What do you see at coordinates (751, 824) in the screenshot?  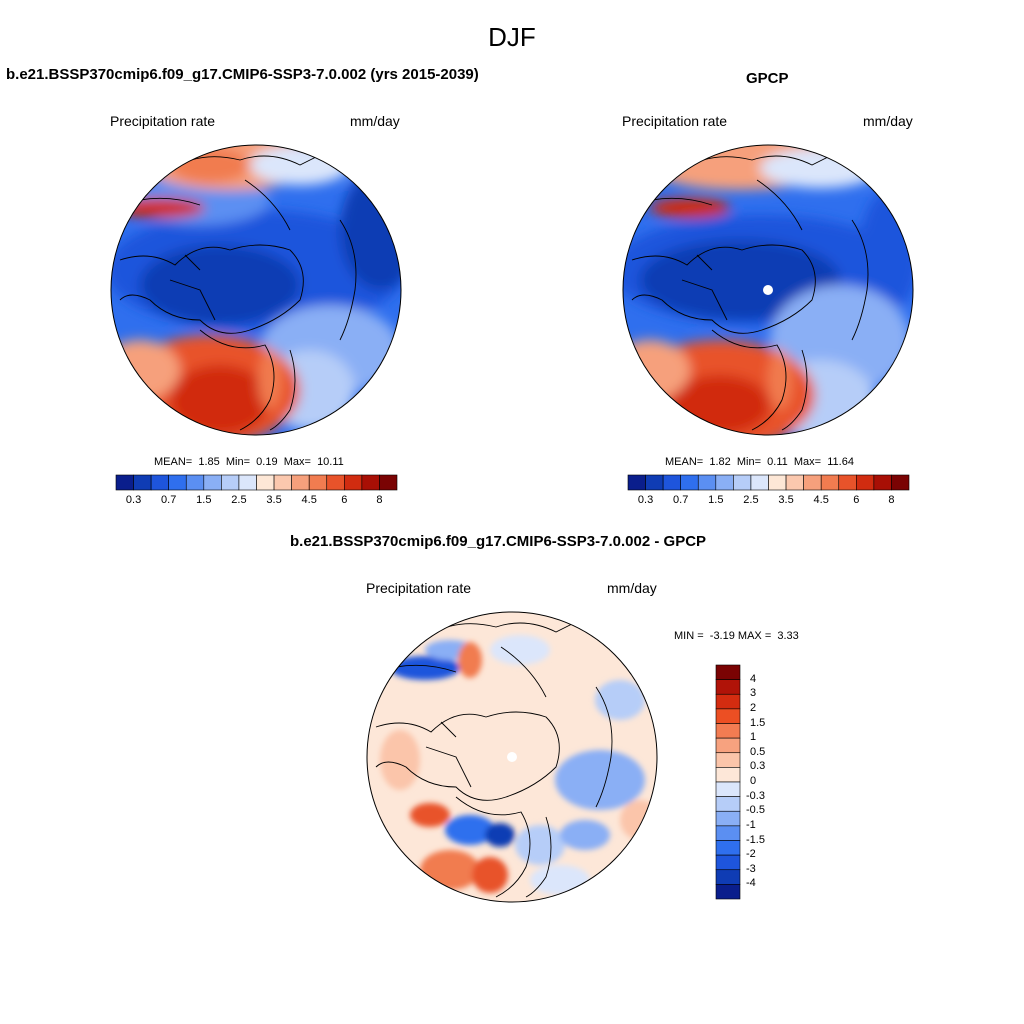 I see `difference-colorbar-tick-label: -1` at bounding box center [751, 824].